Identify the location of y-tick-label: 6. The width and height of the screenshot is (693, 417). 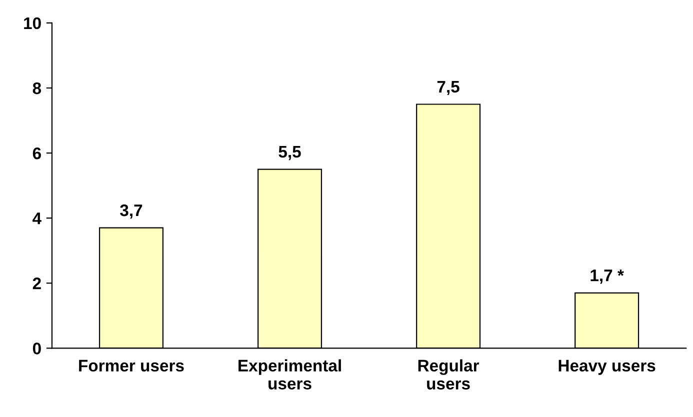
(36, 153).